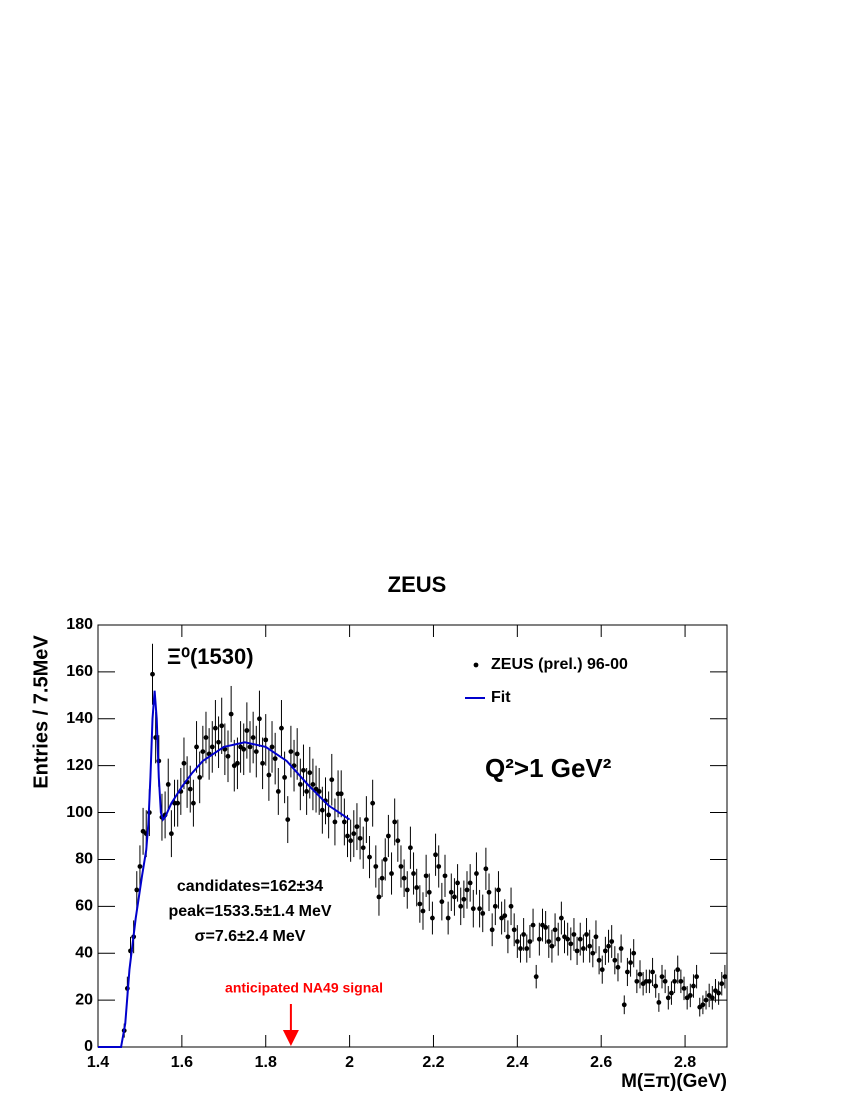 This screenshot has width=850, height=1105. I want to click on legend-marker, so click(476, 665).